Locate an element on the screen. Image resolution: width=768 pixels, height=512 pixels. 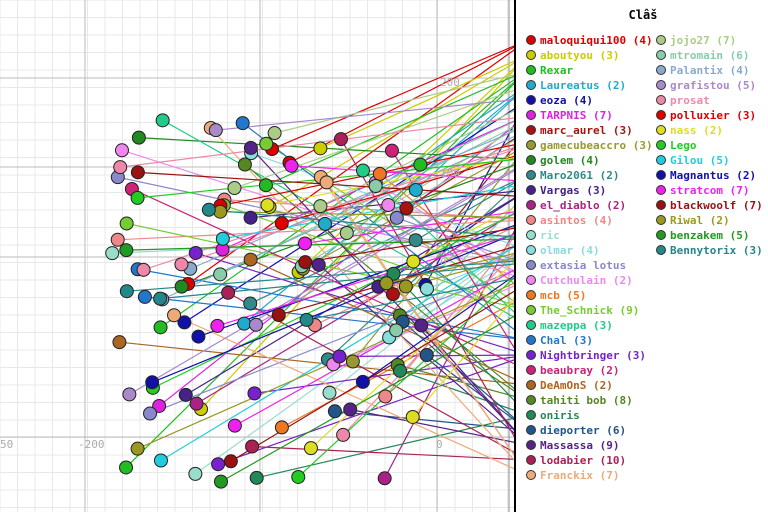
x-axis-tick-partial: 50 is located at coordinates (7, 444).